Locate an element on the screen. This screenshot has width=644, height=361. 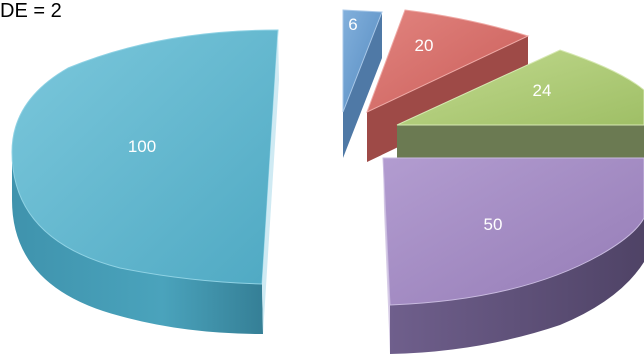
slice-label-50: 50 is located at coordinates (493, 224).